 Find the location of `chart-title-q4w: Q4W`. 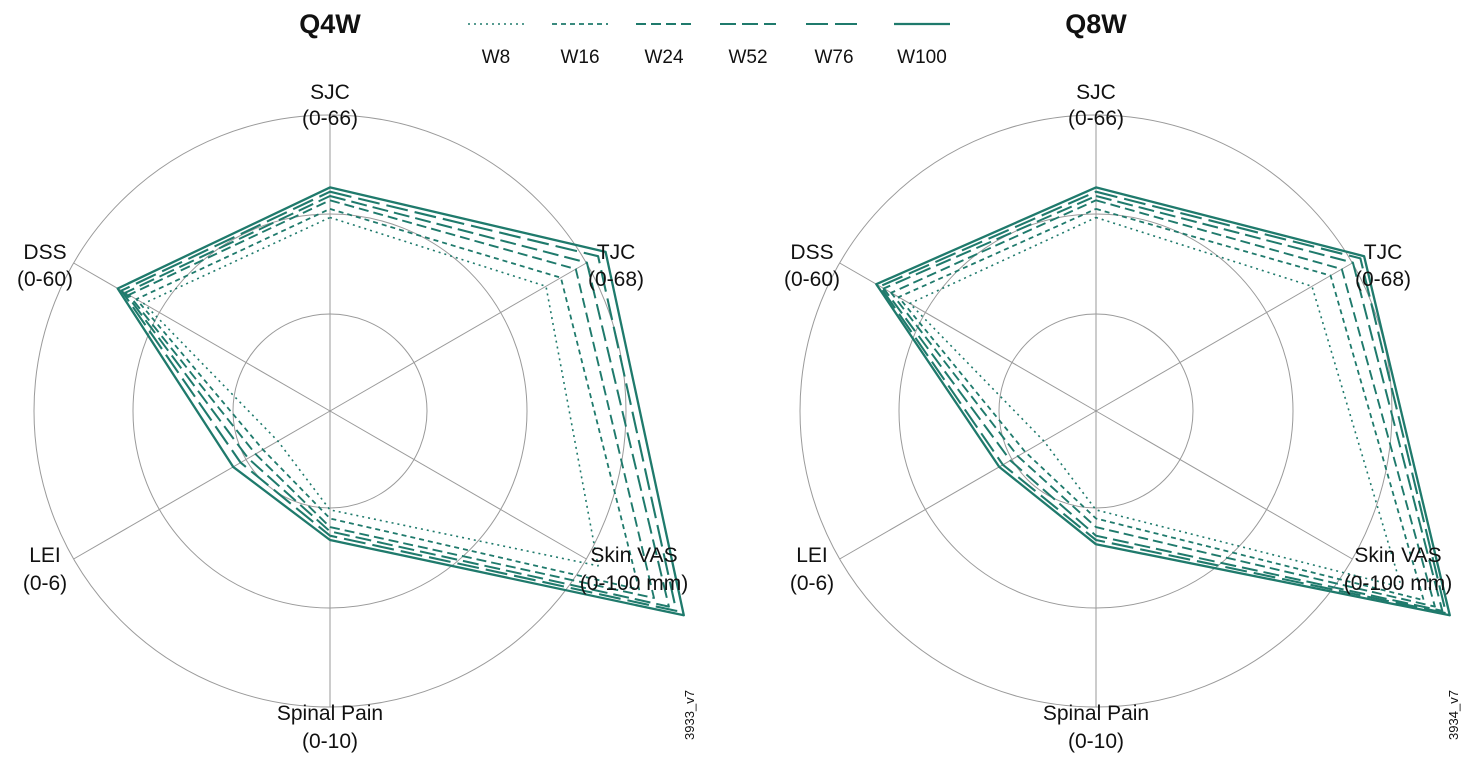

chart-title-q4w: Q4W is located at coordinates (330, 24).